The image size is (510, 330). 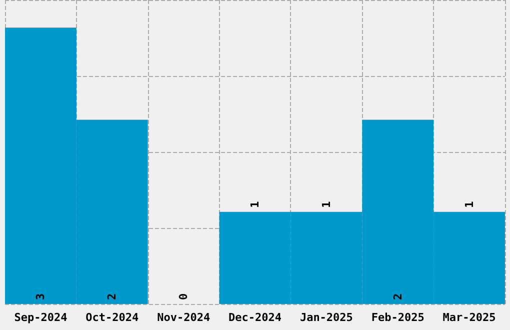 I want to click on x-tick-label: Oct-2024, so click(x=113, y=317).